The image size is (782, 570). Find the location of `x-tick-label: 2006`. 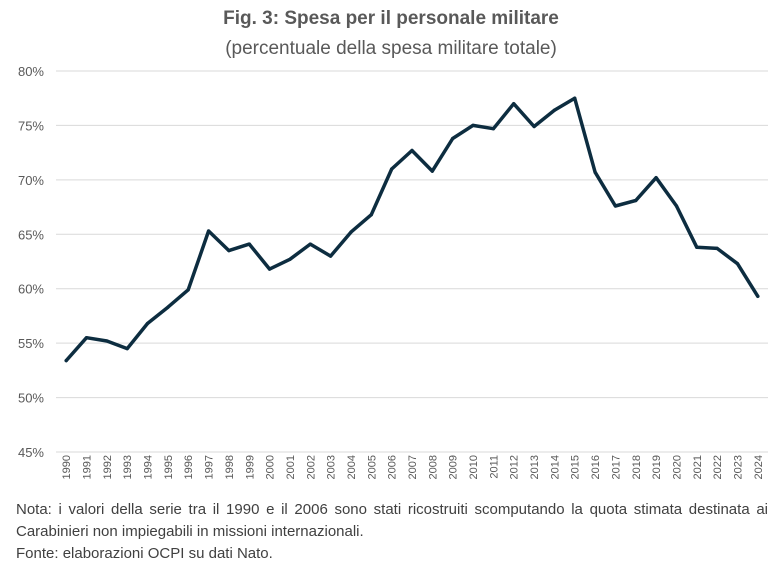

x-tick-label: 2006 is located at coordinates (393, 467).